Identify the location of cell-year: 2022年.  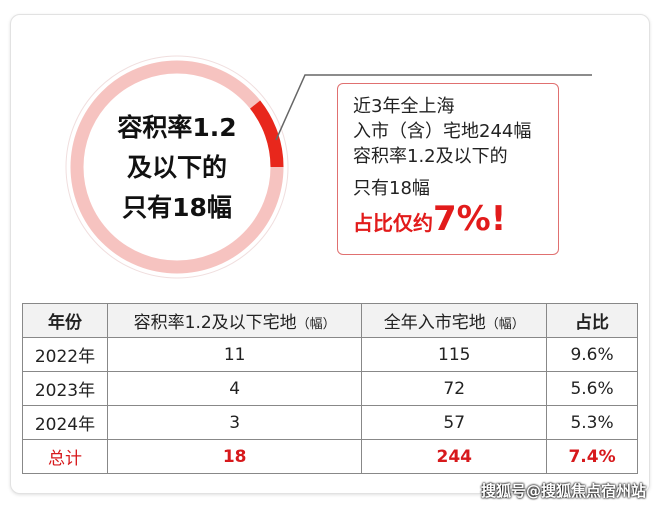
(65, 354).